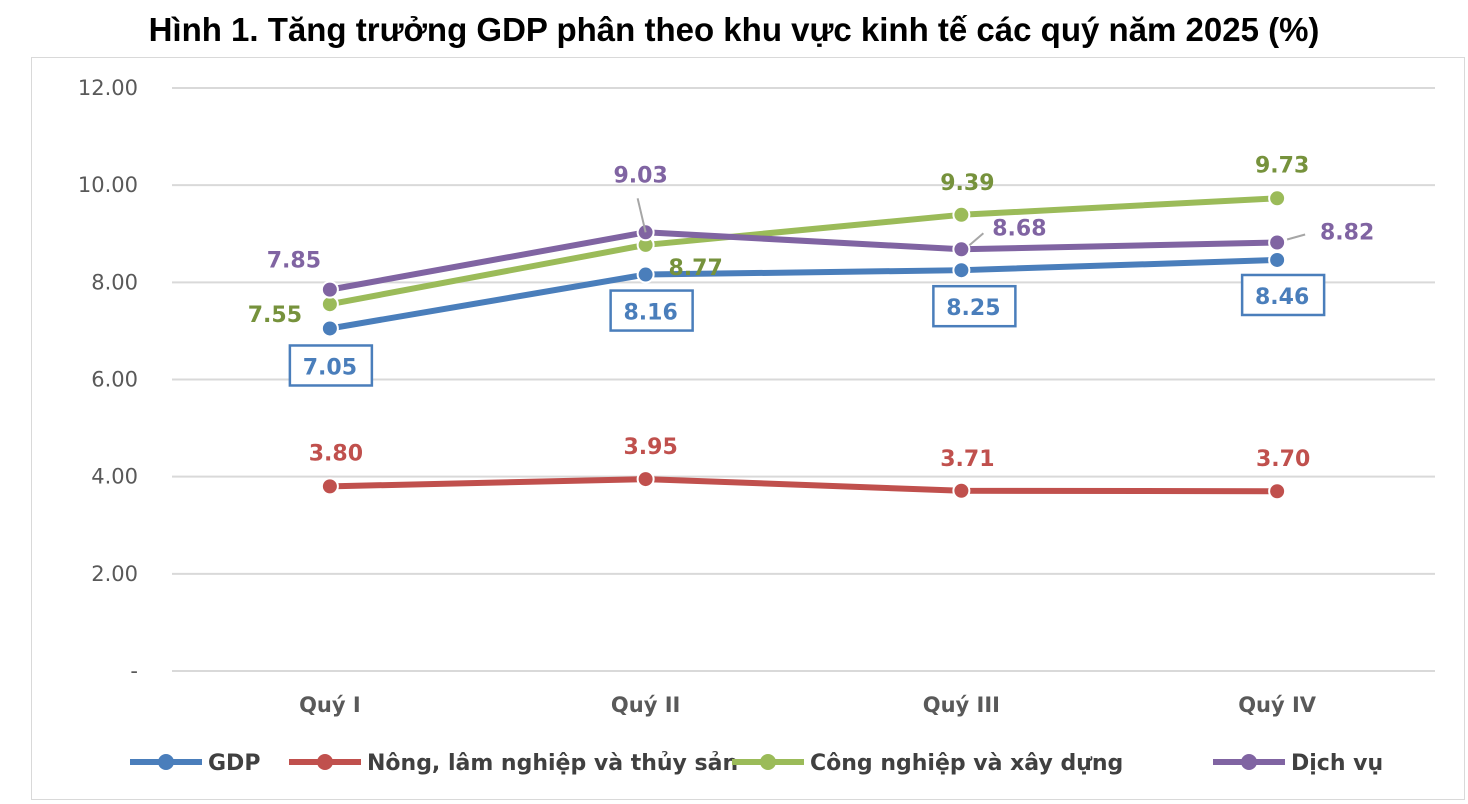 Image resolution: width=1468 pixels, height=804 pixels. Describe the element at coordinates (234, 763) in the screenshot. I see `legend-label: GDP` at that location.